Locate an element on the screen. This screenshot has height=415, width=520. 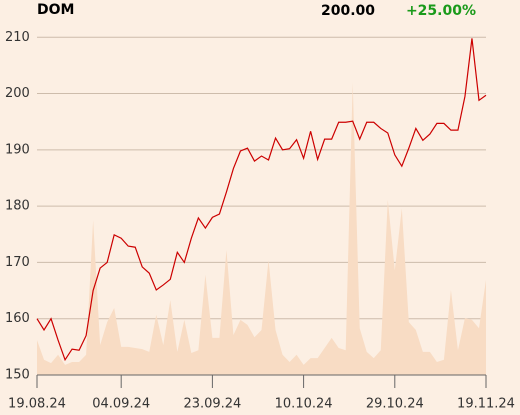
price: 200.00 is located at coordinates (348, 11).